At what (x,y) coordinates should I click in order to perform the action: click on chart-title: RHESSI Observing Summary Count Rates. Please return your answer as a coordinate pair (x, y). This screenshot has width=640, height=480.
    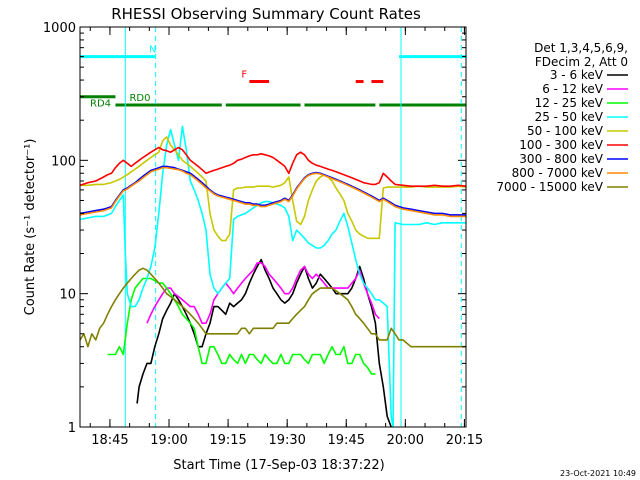
    Looking at the image, I should click on (266, 14).